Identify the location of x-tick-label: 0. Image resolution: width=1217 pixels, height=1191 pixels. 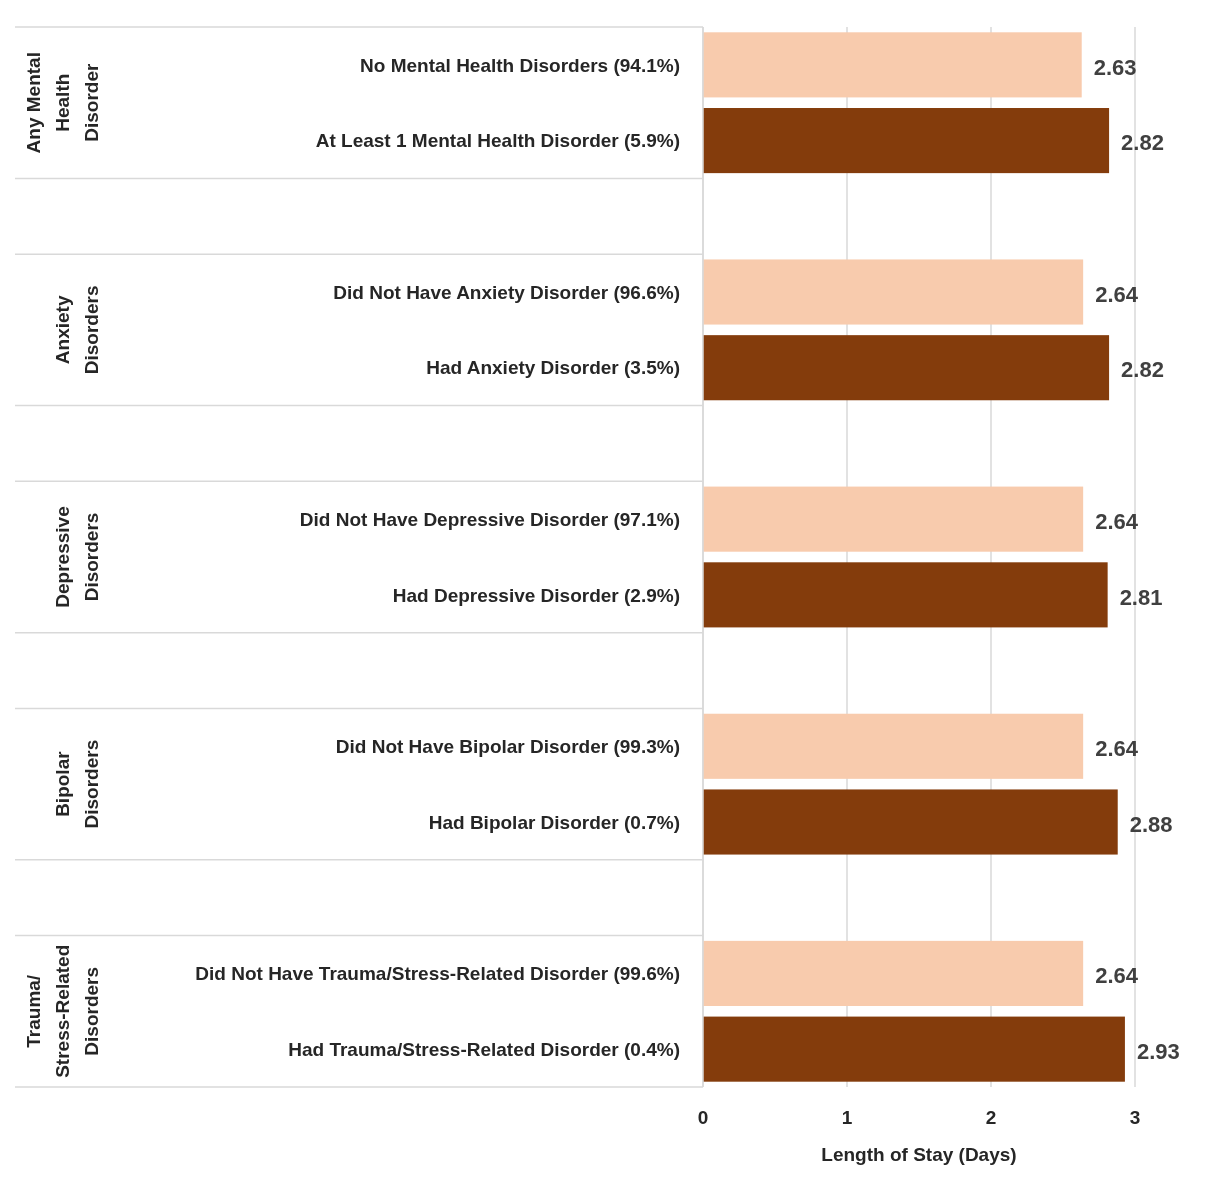
(703, 1117).